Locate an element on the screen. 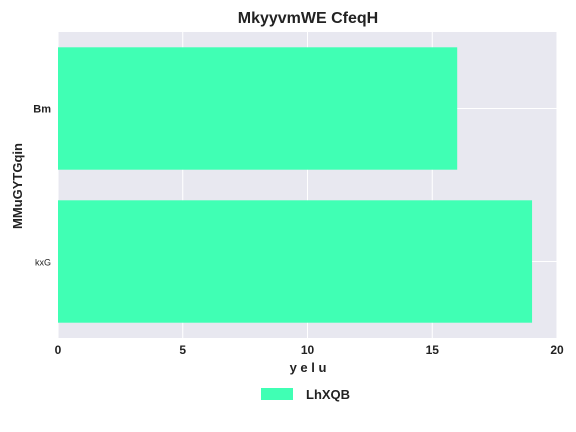  x-axis-label: y e l u is located at coordinates (308, 367).